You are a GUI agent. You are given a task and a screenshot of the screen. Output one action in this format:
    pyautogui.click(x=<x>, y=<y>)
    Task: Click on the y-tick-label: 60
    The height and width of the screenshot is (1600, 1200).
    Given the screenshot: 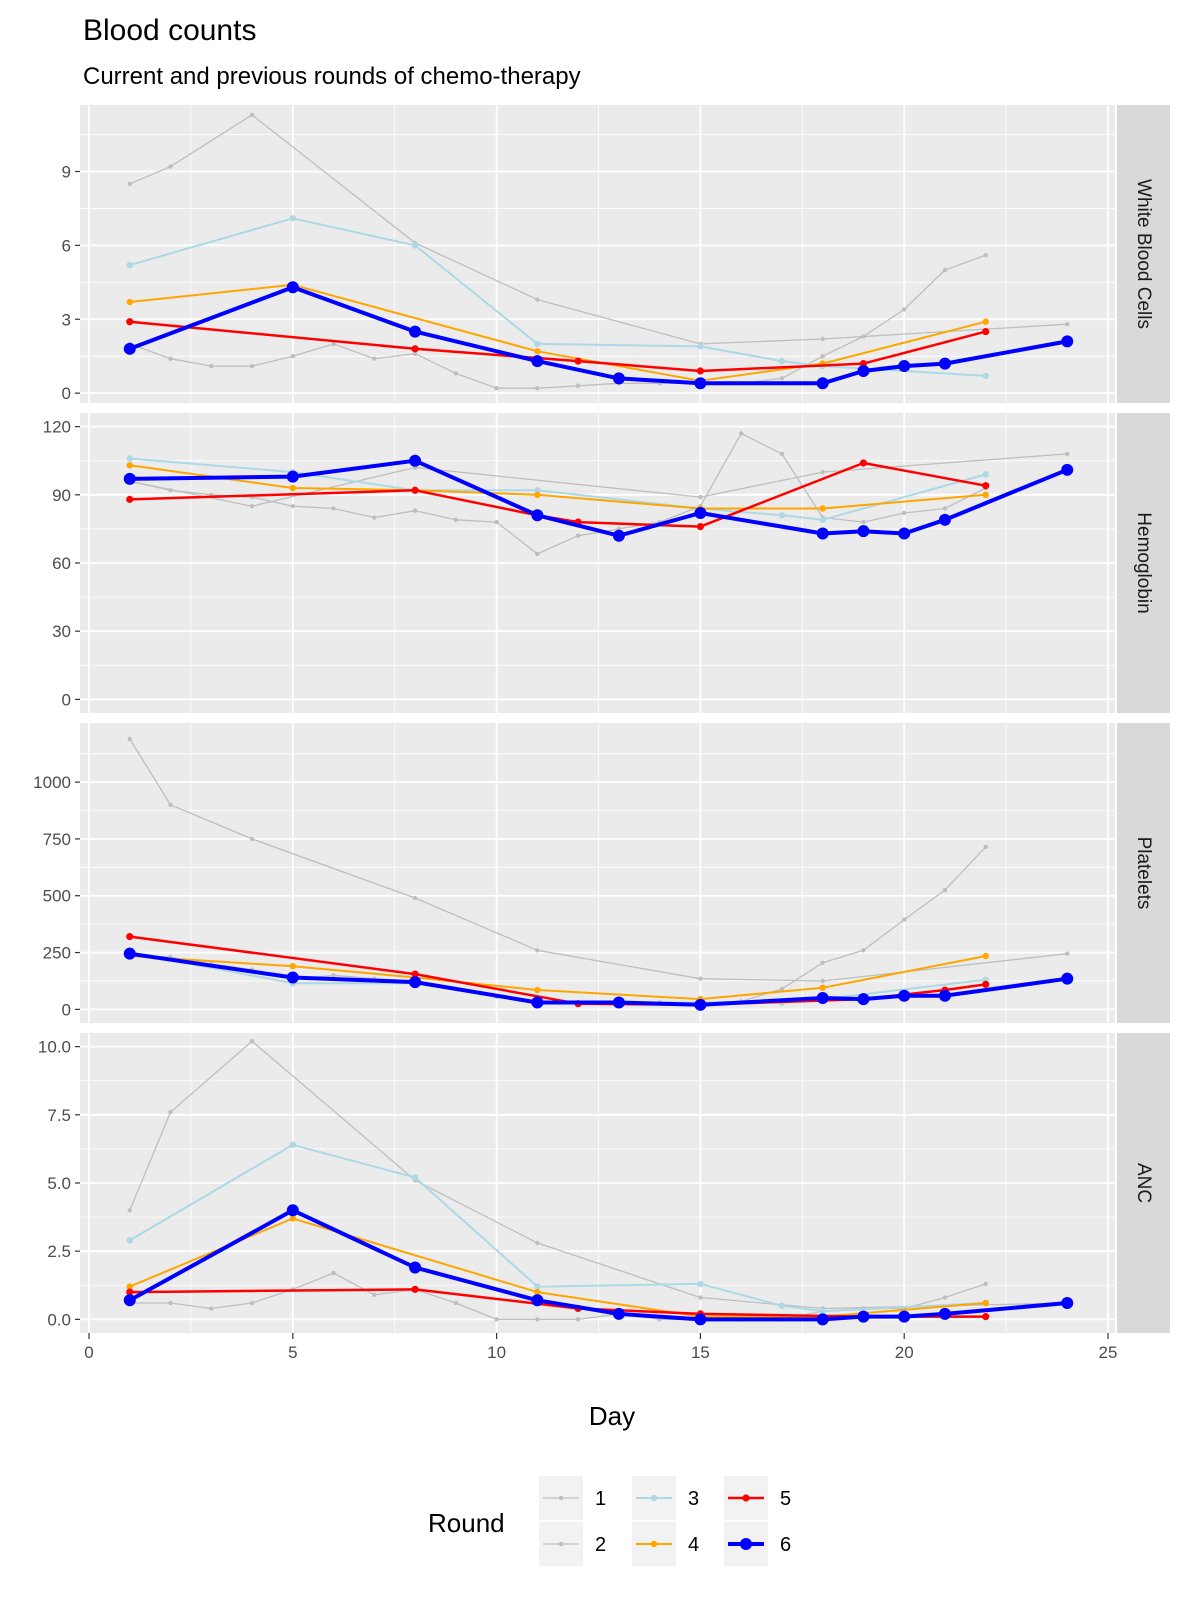 What is the action you would take?
    pyautogui.click(x=61, y=563)
    